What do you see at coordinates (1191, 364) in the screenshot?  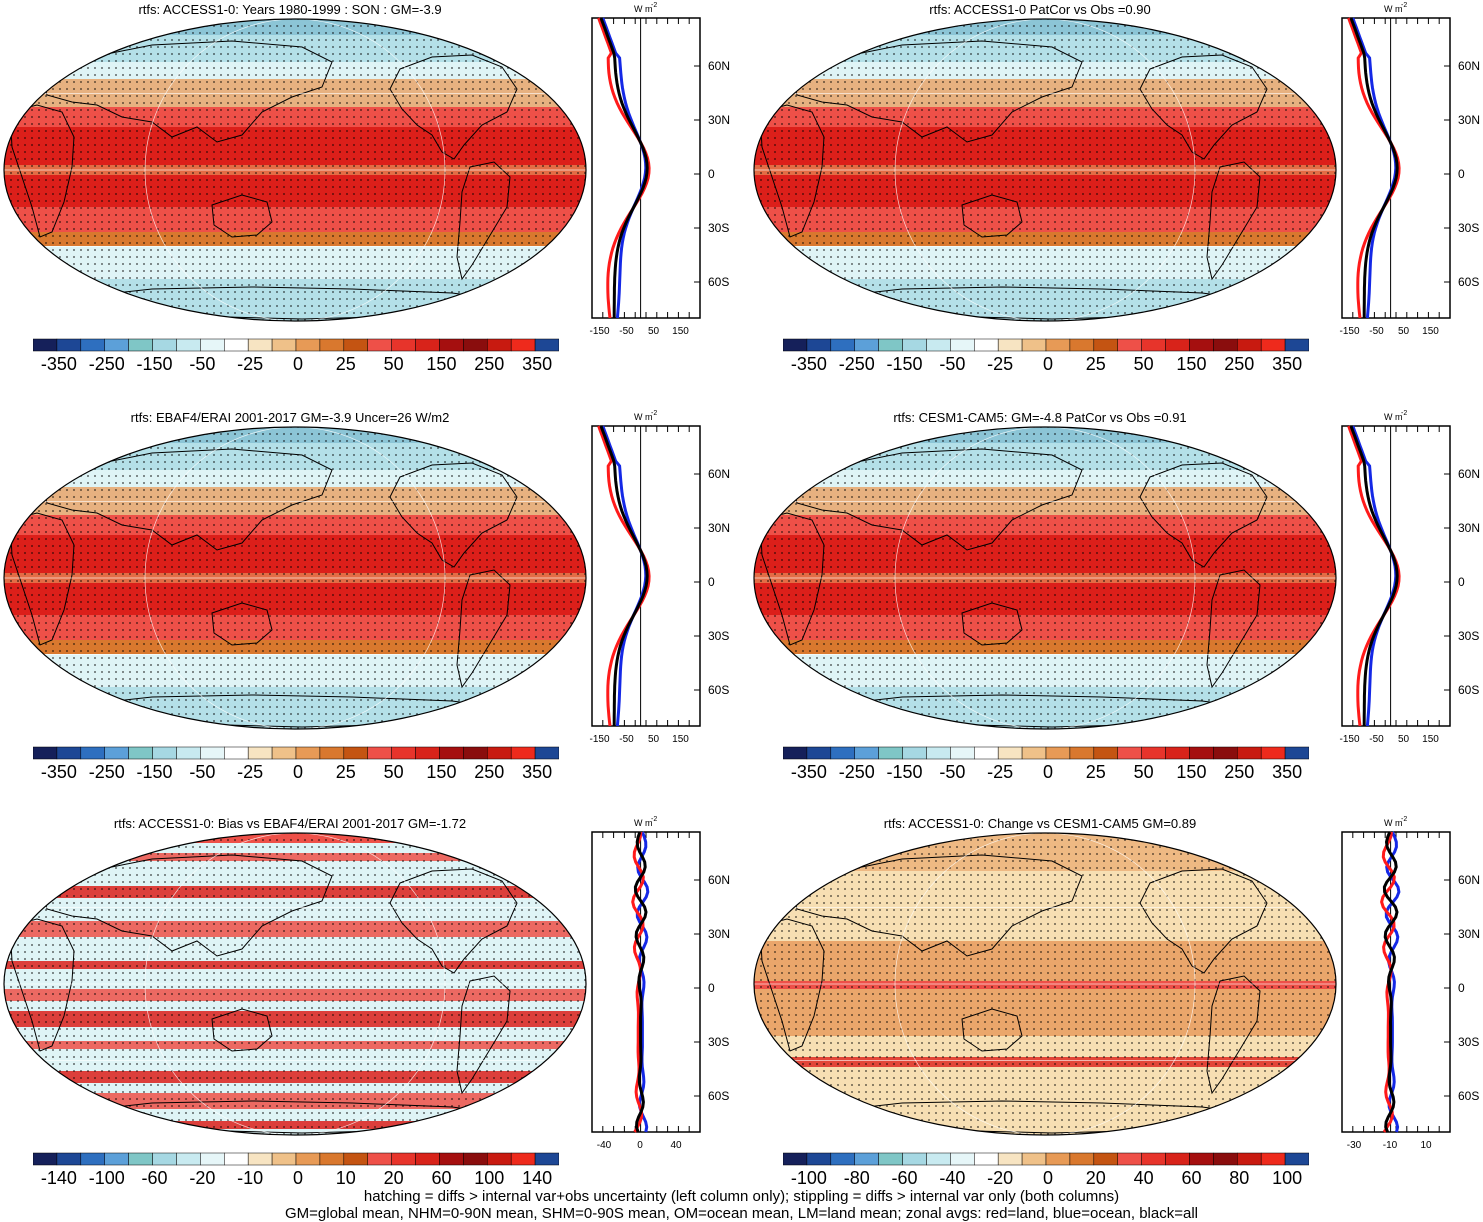 I see `colorbar-tick-label: 150` at bounding box center [1191, 364].